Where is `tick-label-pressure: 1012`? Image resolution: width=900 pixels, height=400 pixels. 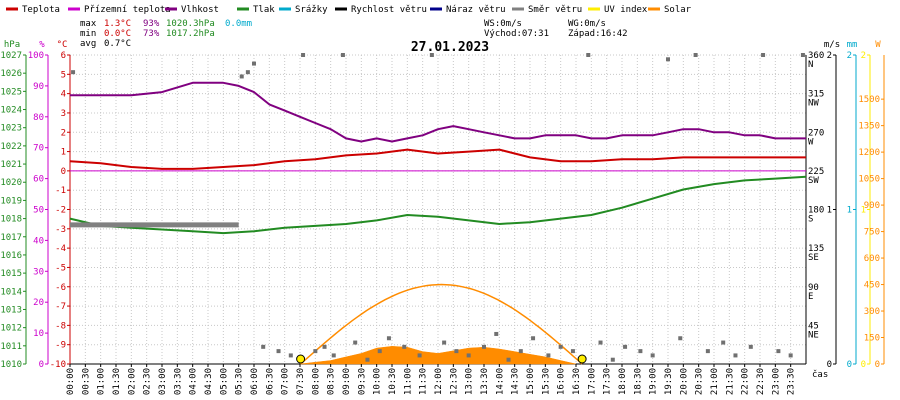
tick-label-pressure: 1012 is located at coordinates (11, 329).